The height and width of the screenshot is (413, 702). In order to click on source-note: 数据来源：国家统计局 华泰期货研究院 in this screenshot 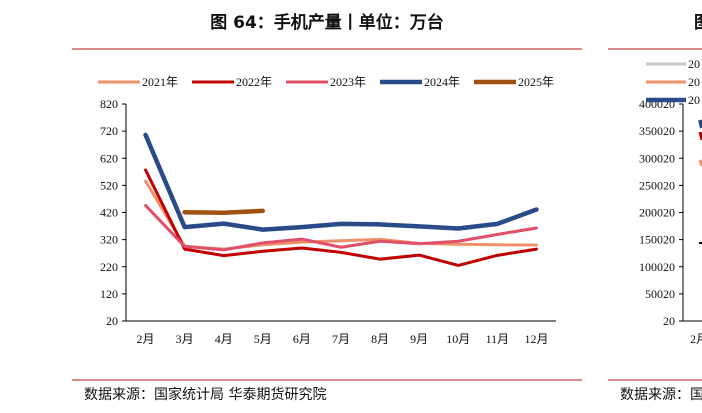, I will do `click(205, 395)`.